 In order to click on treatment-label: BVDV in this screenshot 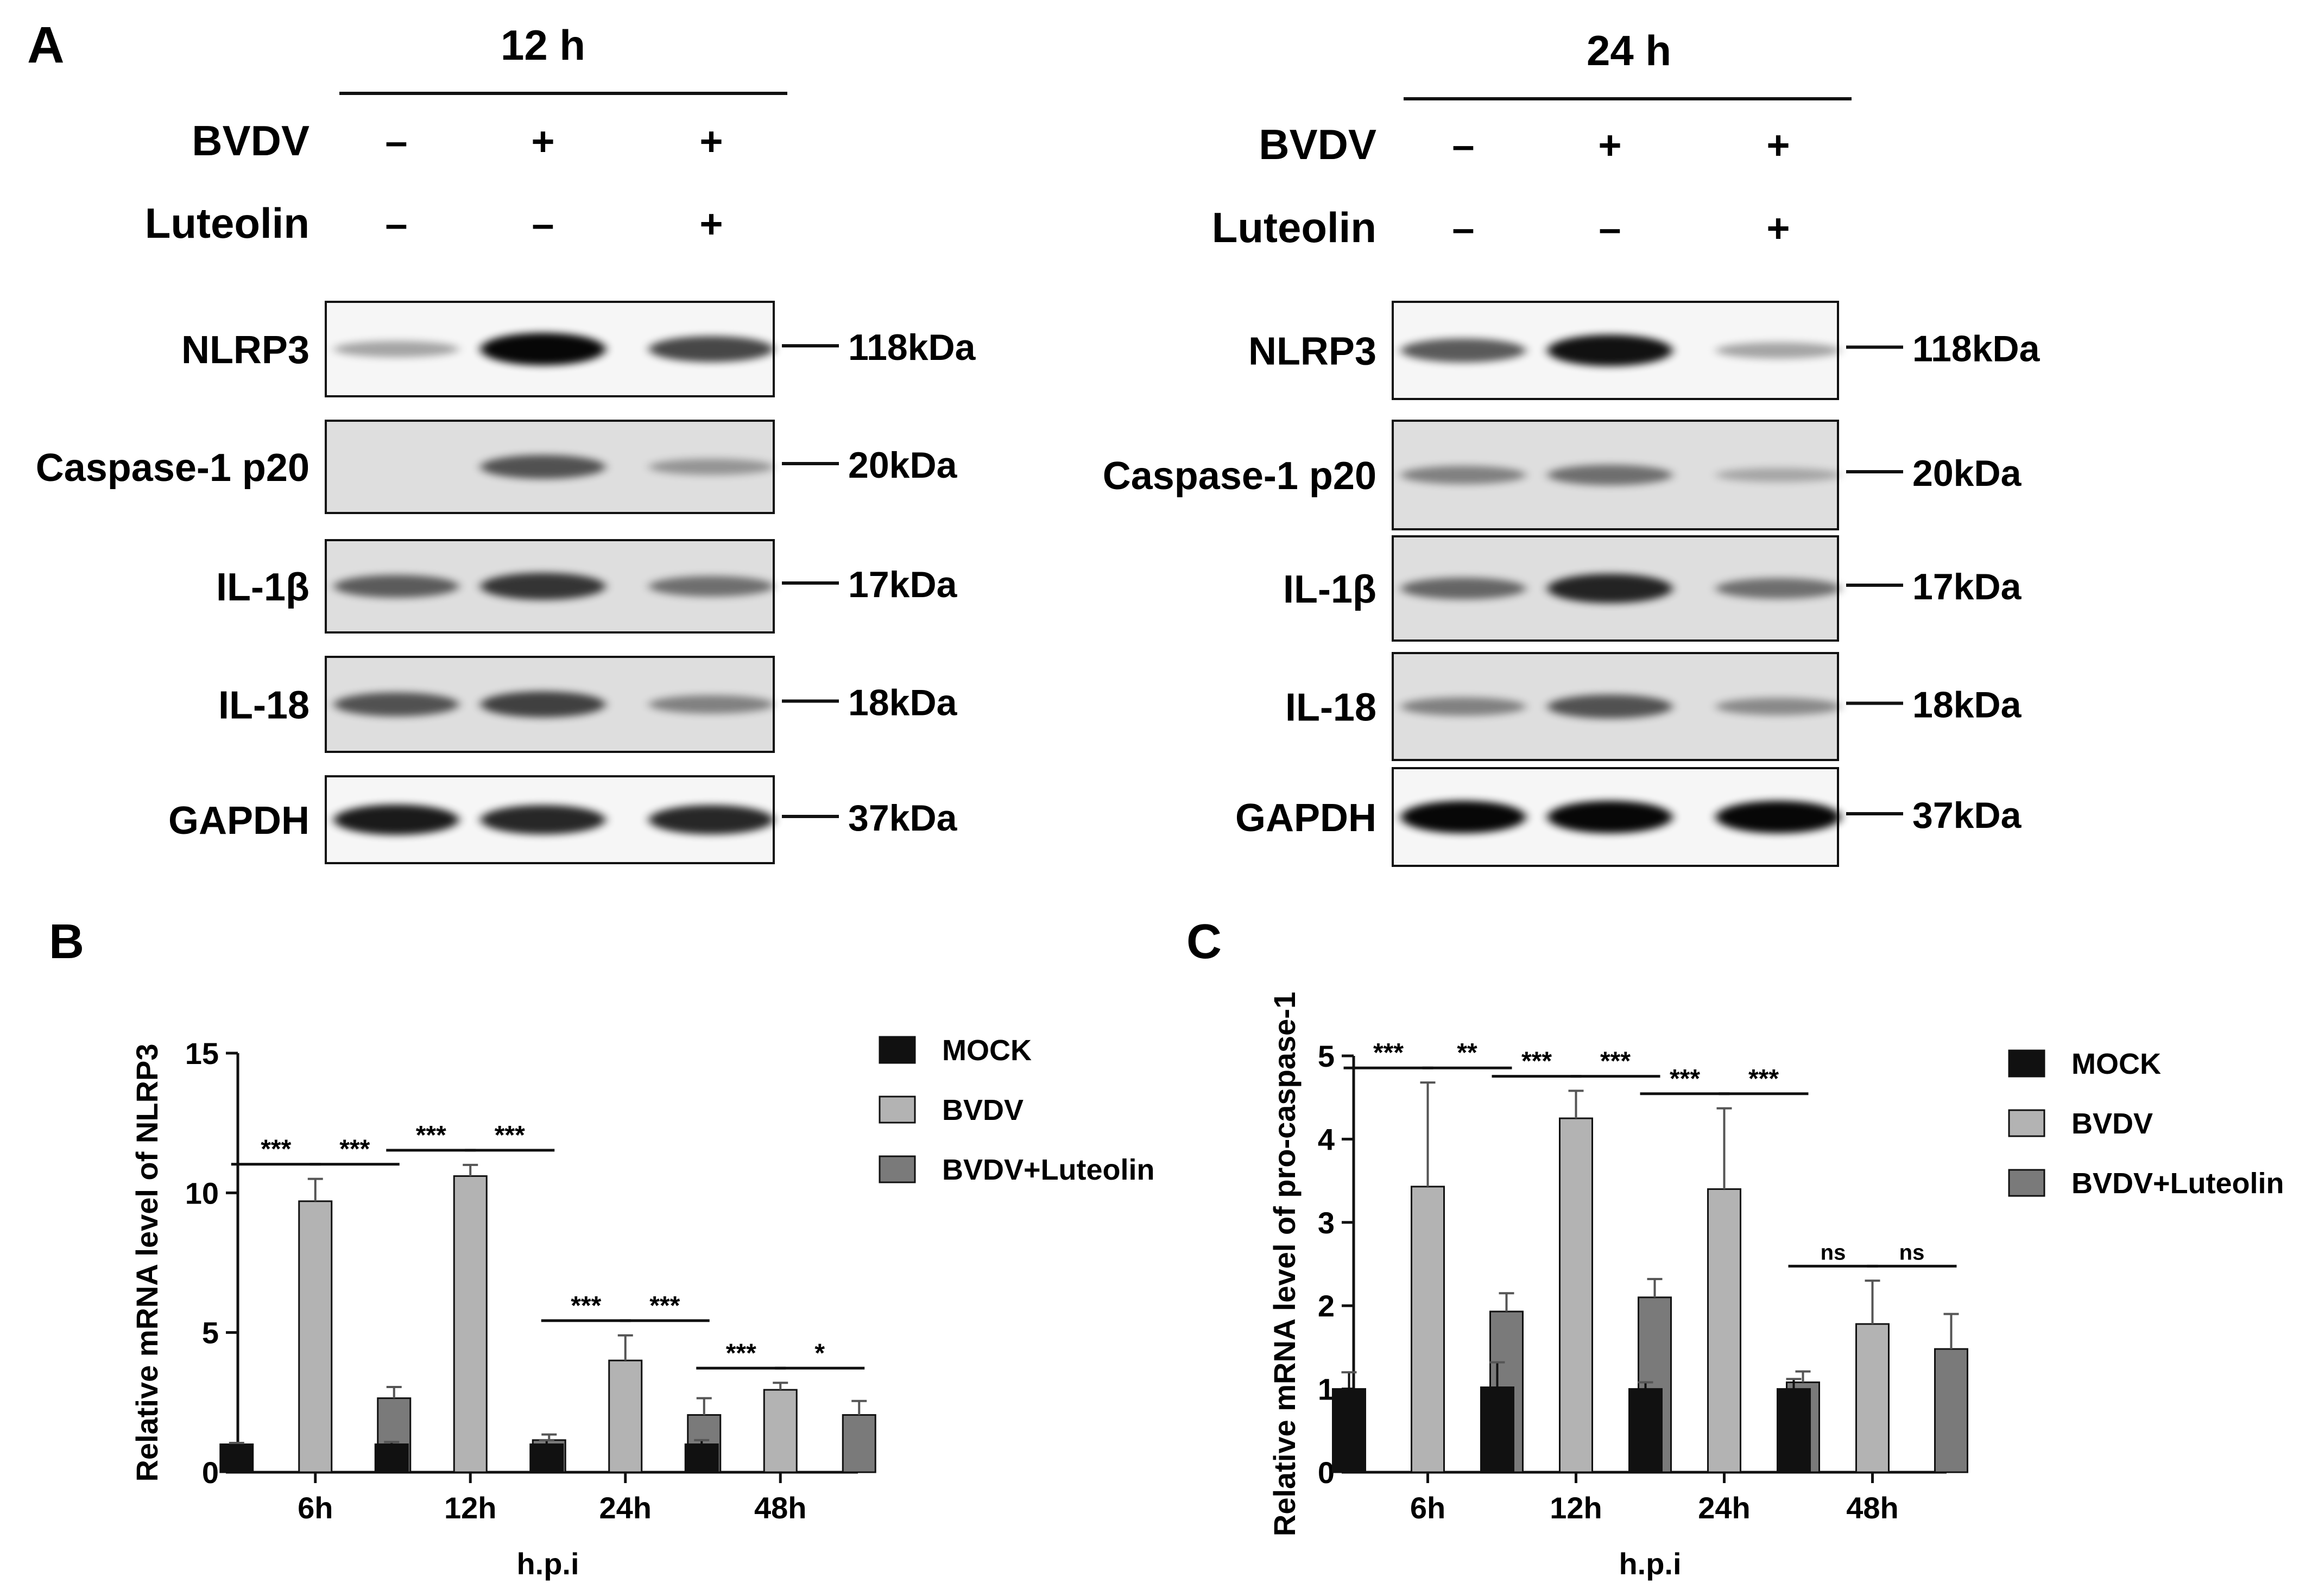, I will do `click(1317, 144)`.